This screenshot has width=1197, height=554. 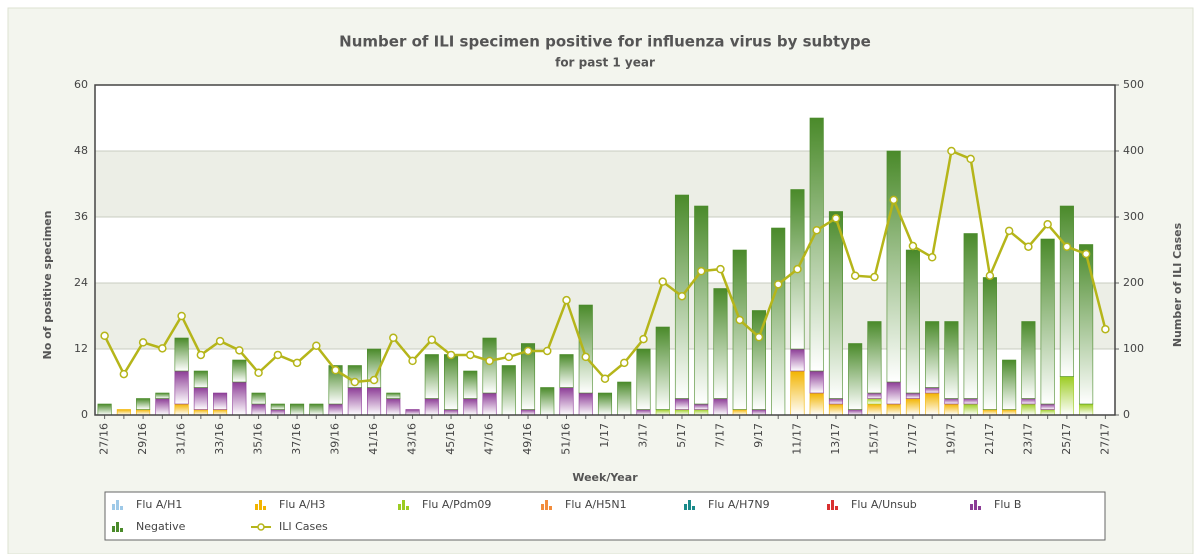 I want to click on y-tick-label: 48, so click(x=81, y=150).